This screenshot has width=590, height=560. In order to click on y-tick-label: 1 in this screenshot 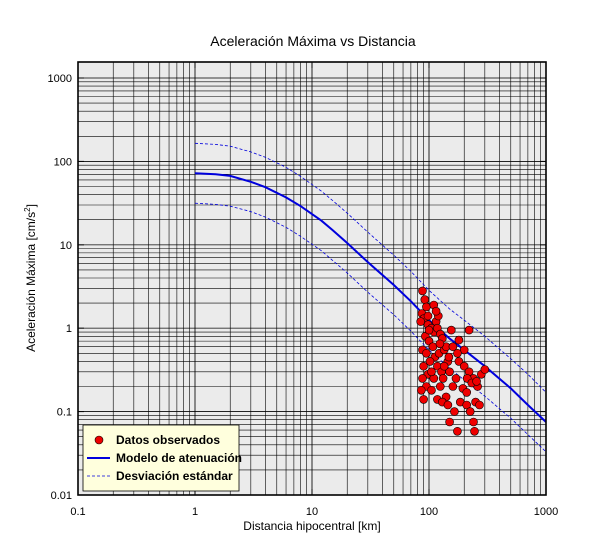, I will do `click(69, 329)`.